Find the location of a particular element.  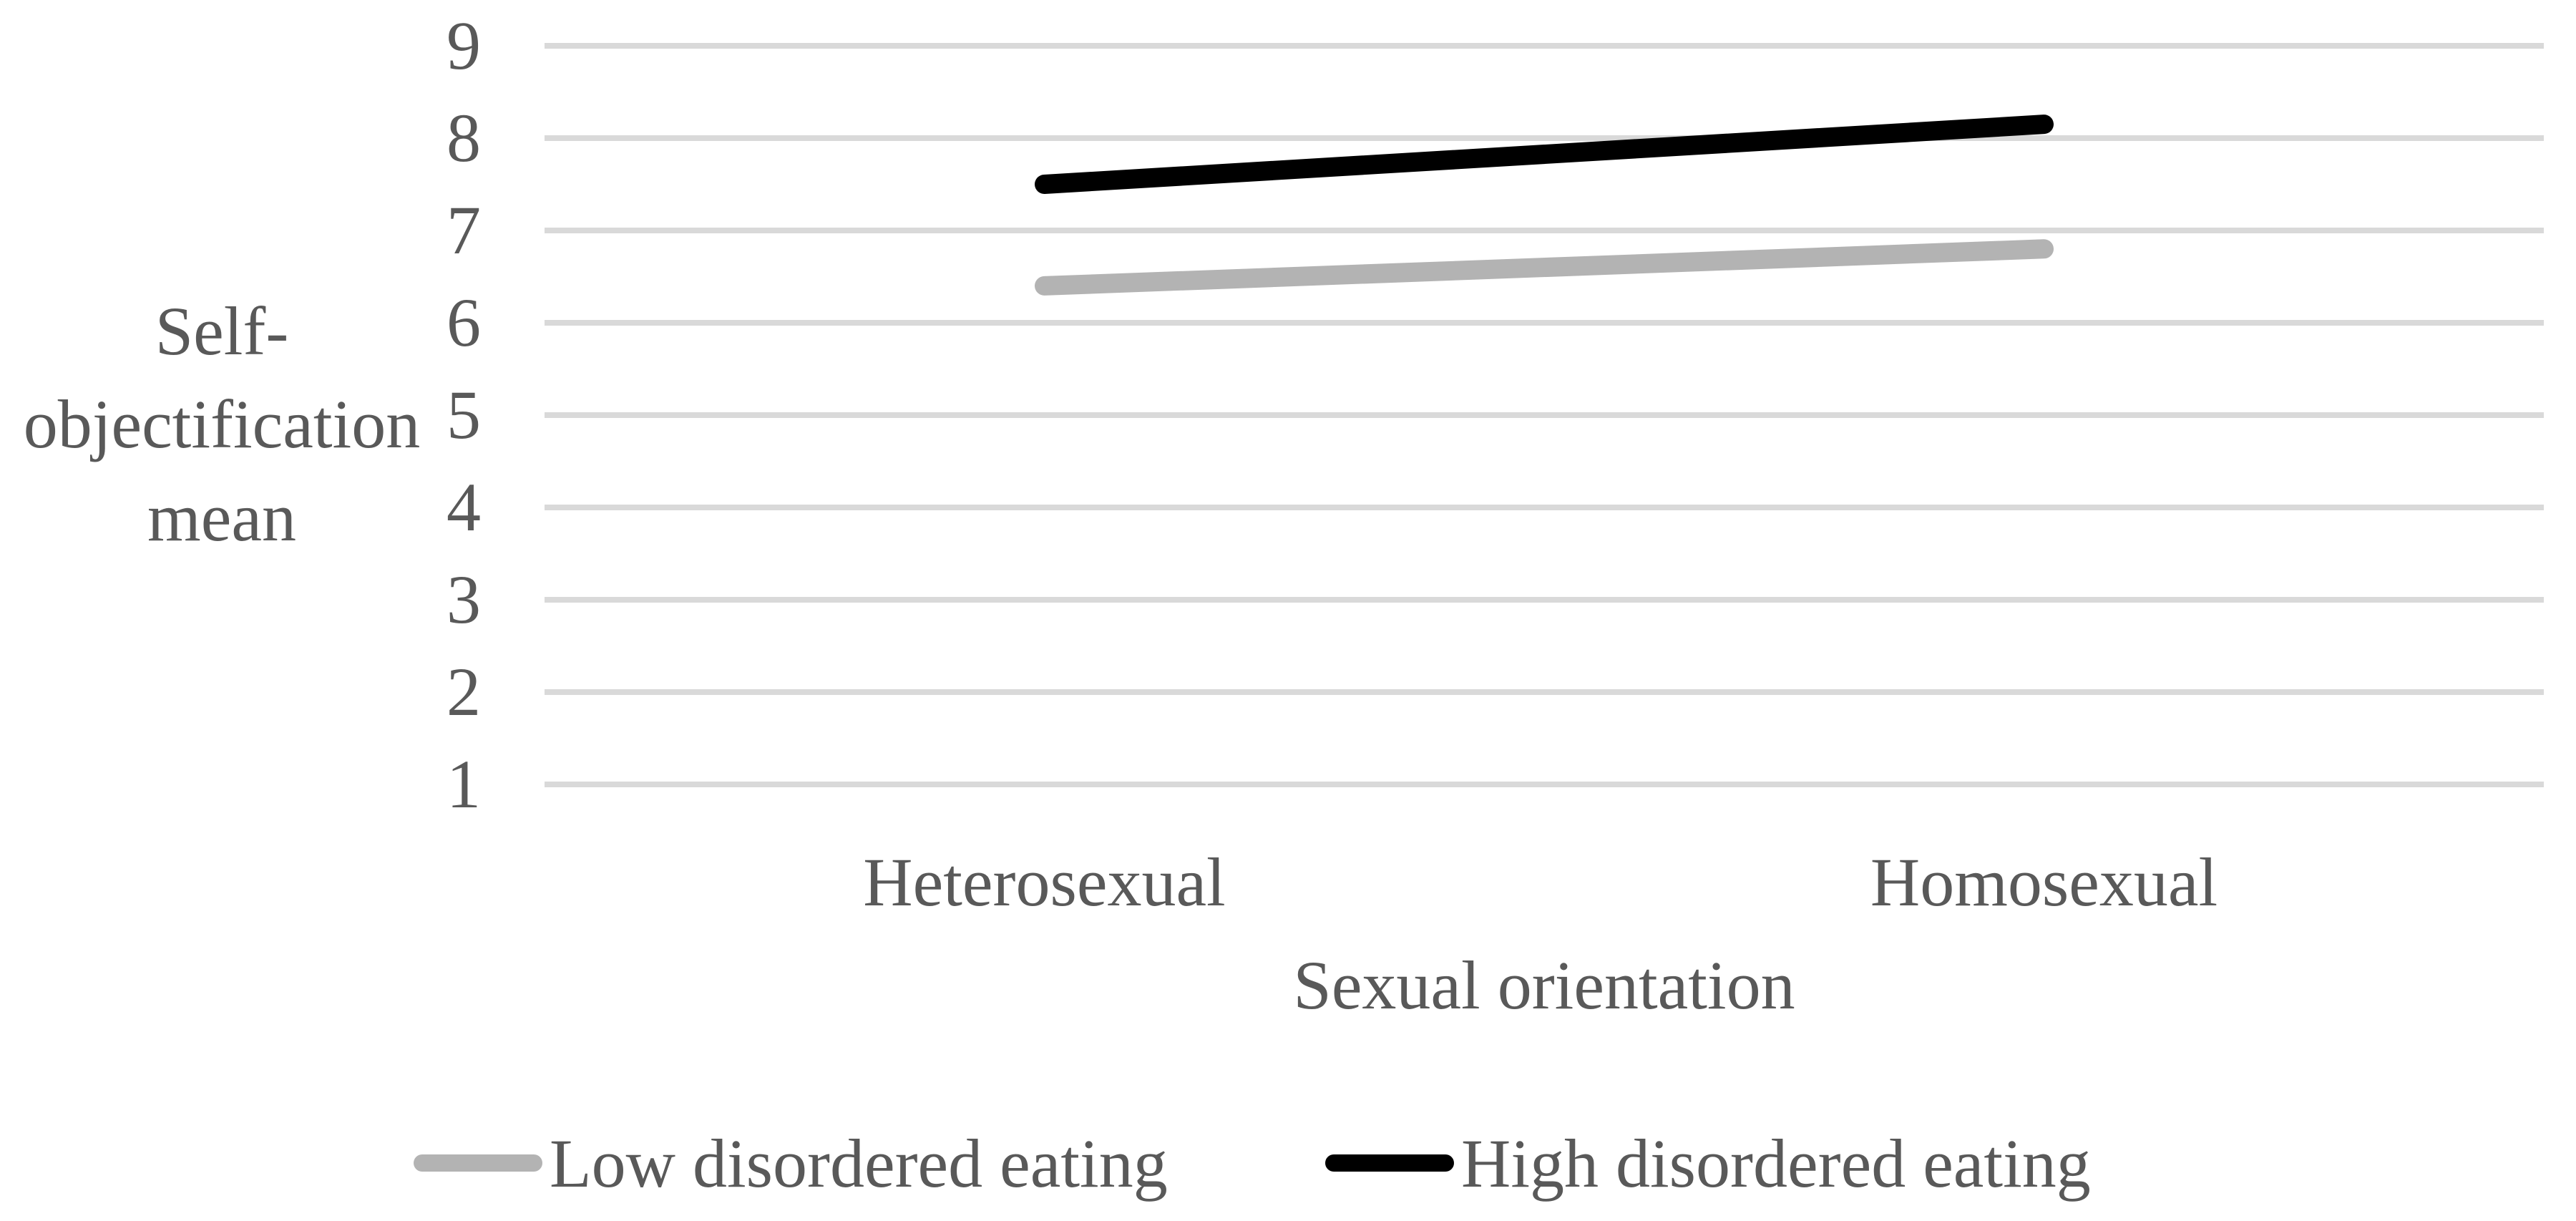

y-axis-title-line-3: mean is located at coordinates (221, 517).